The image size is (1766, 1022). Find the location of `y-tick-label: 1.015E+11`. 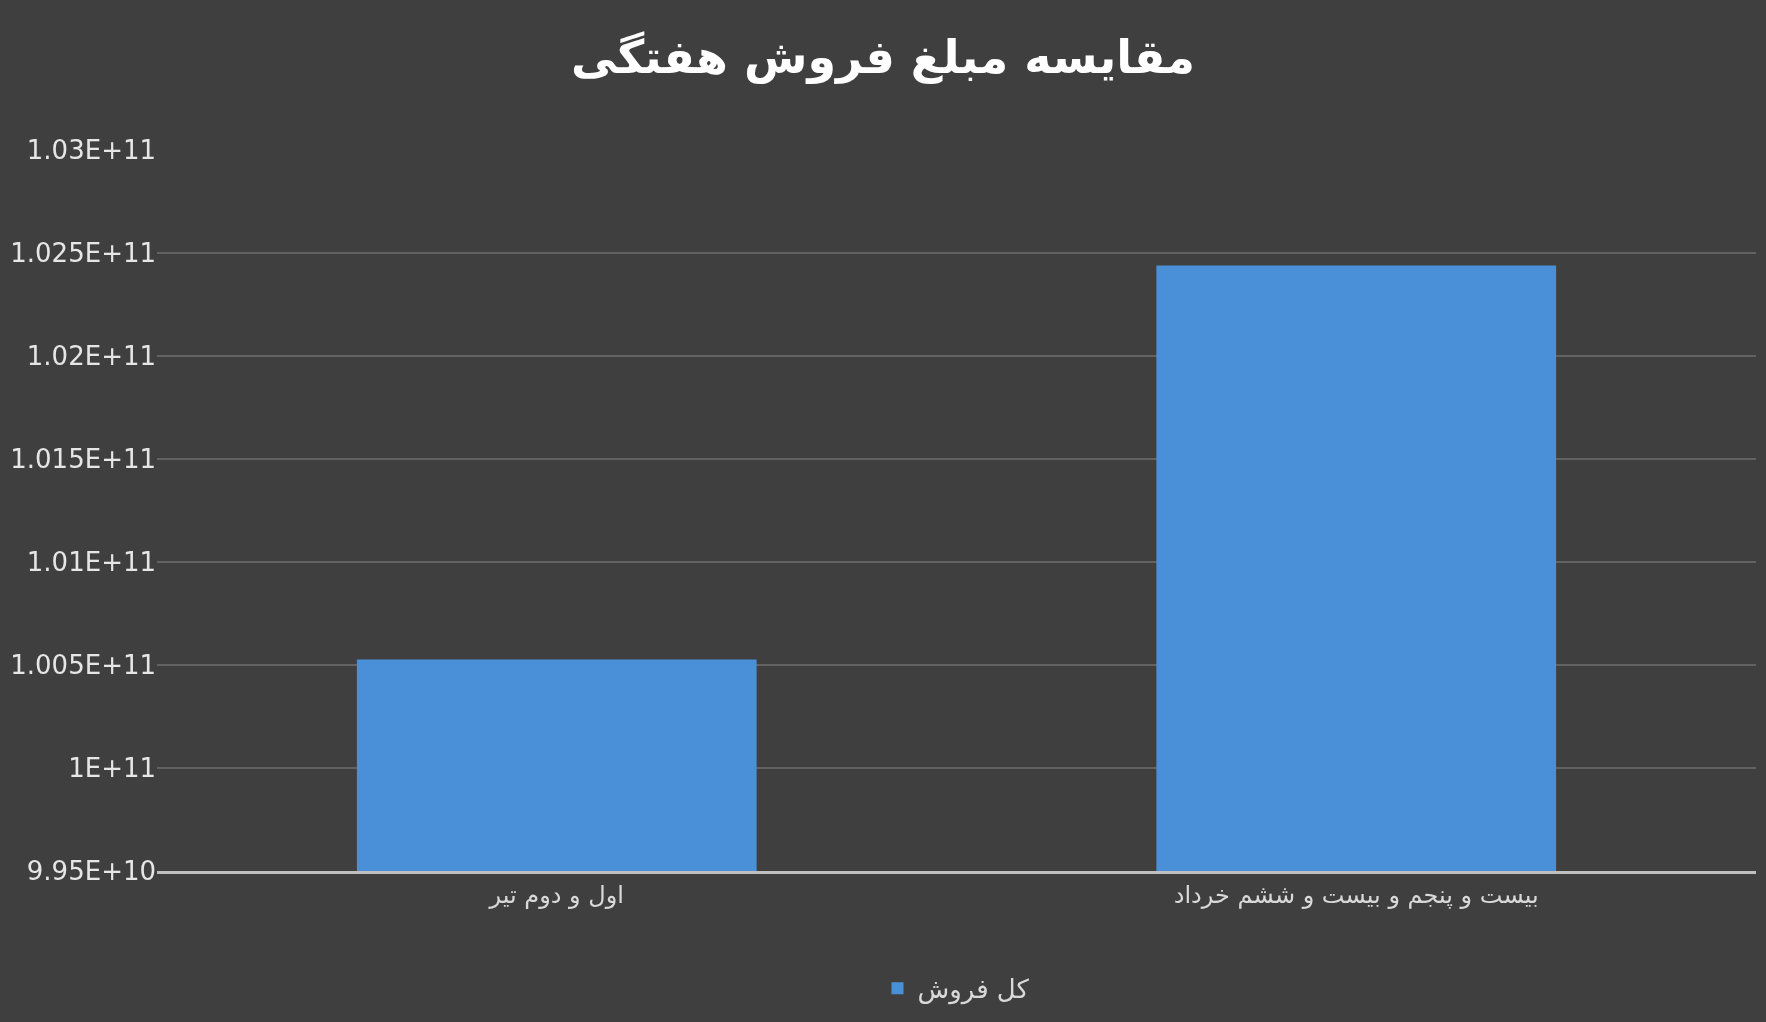

y-tick-label: 1.015E+11 is located at coordinates (83, 459).